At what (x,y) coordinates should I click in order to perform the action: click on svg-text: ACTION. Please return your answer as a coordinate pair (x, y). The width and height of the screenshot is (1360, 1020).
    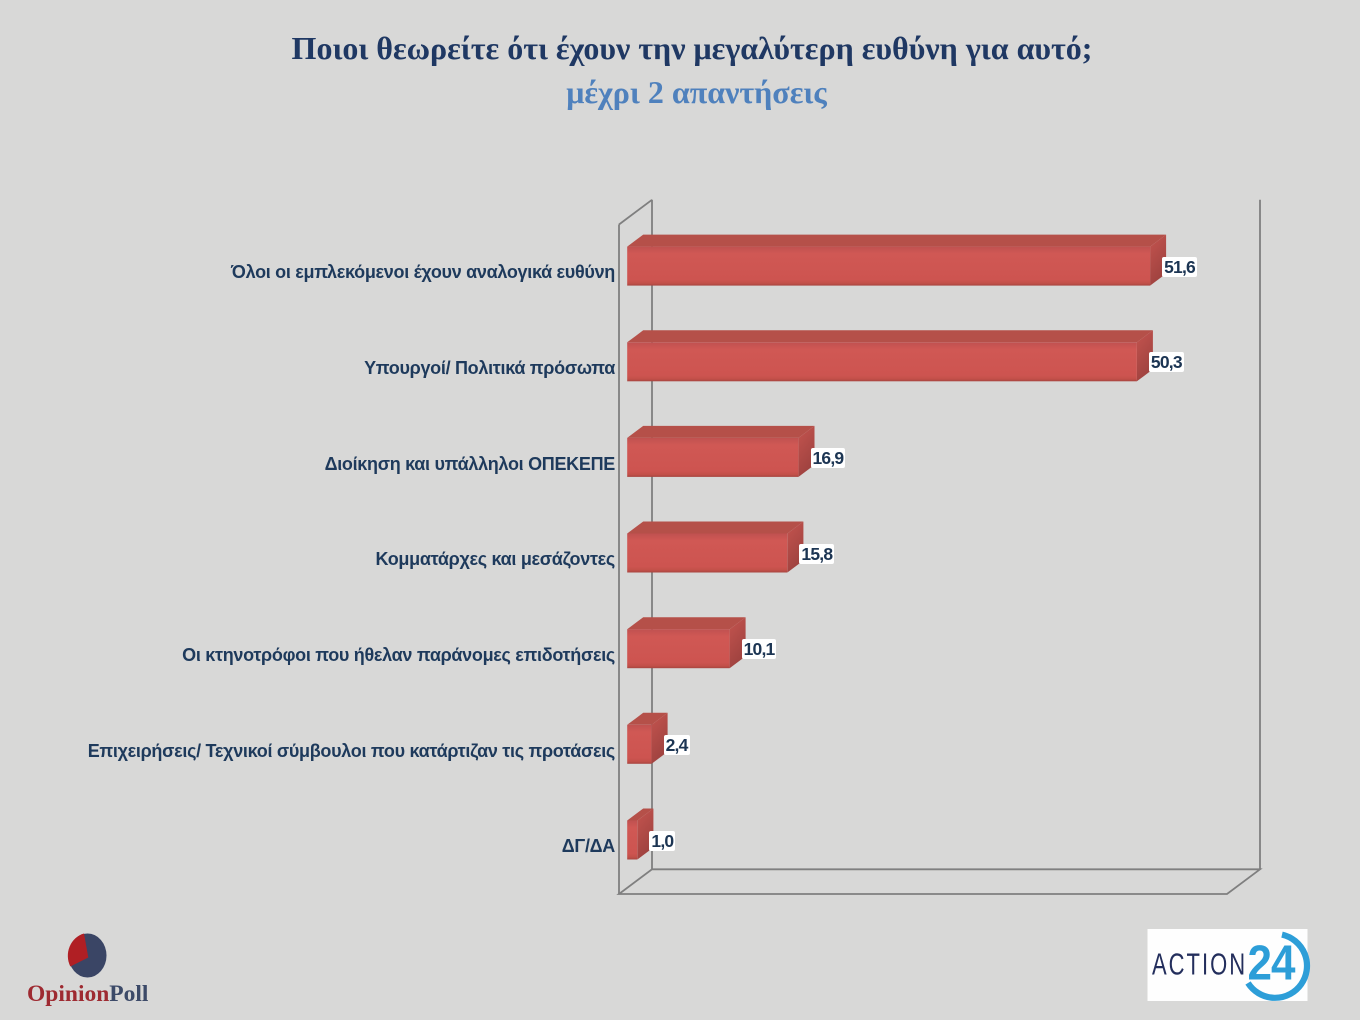
    Looking at the image, I should click on (1199, 964).